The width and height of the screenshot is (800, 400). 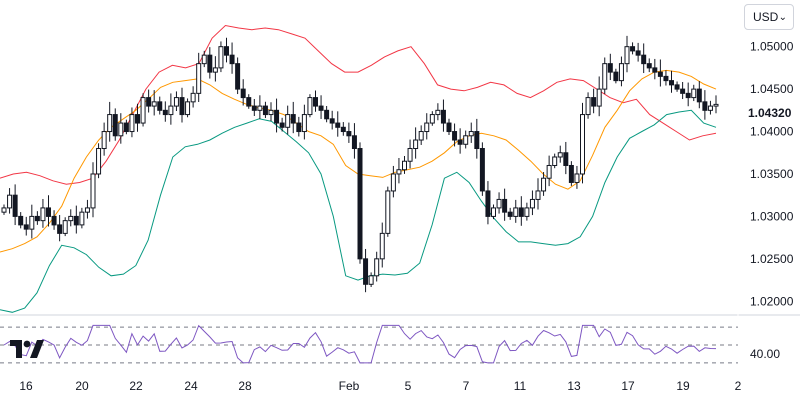 What do you see at coordinates (466, 386) in the screenshot?
I see `time-tick-label: 7` at bounding box center [466, 386].